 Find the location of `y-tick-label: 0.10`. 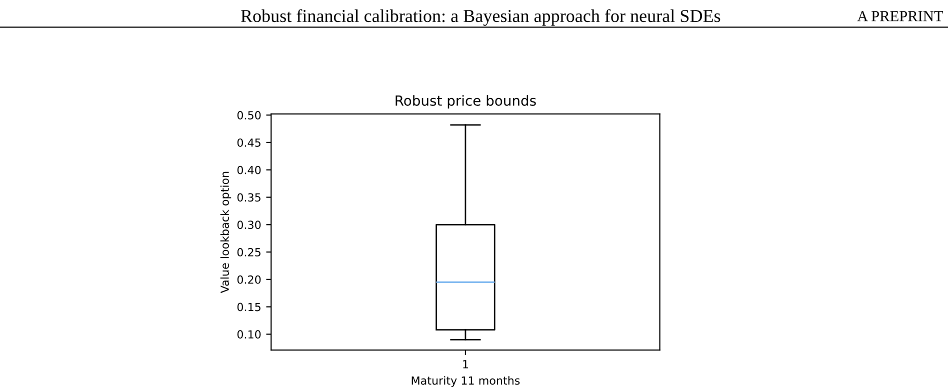

y-tick-label: 0.10 is located at coordinates (249, 334).